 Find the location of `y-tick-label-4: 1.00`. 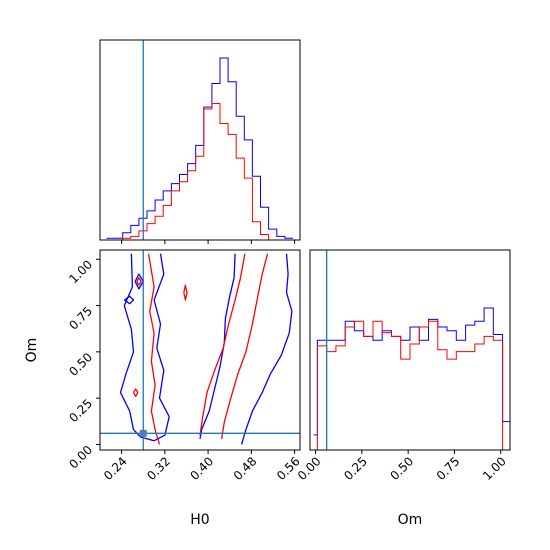

y-tick-label-4: 1.00 is located at coordinates (80, 271).